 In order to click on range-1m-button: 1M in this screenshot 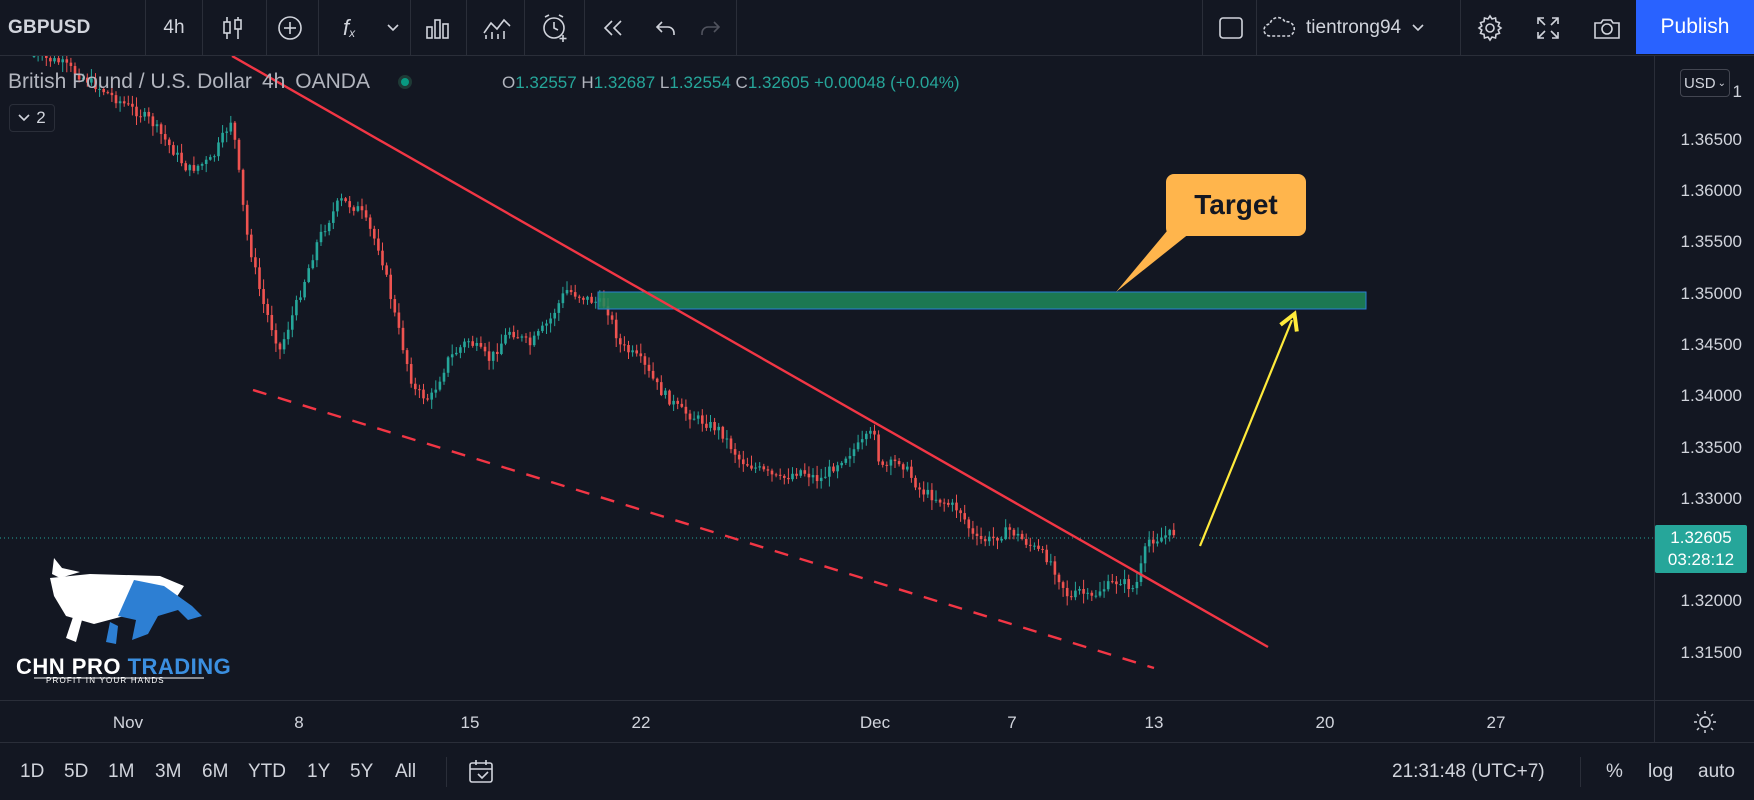, I will do `click(121, 771)`.